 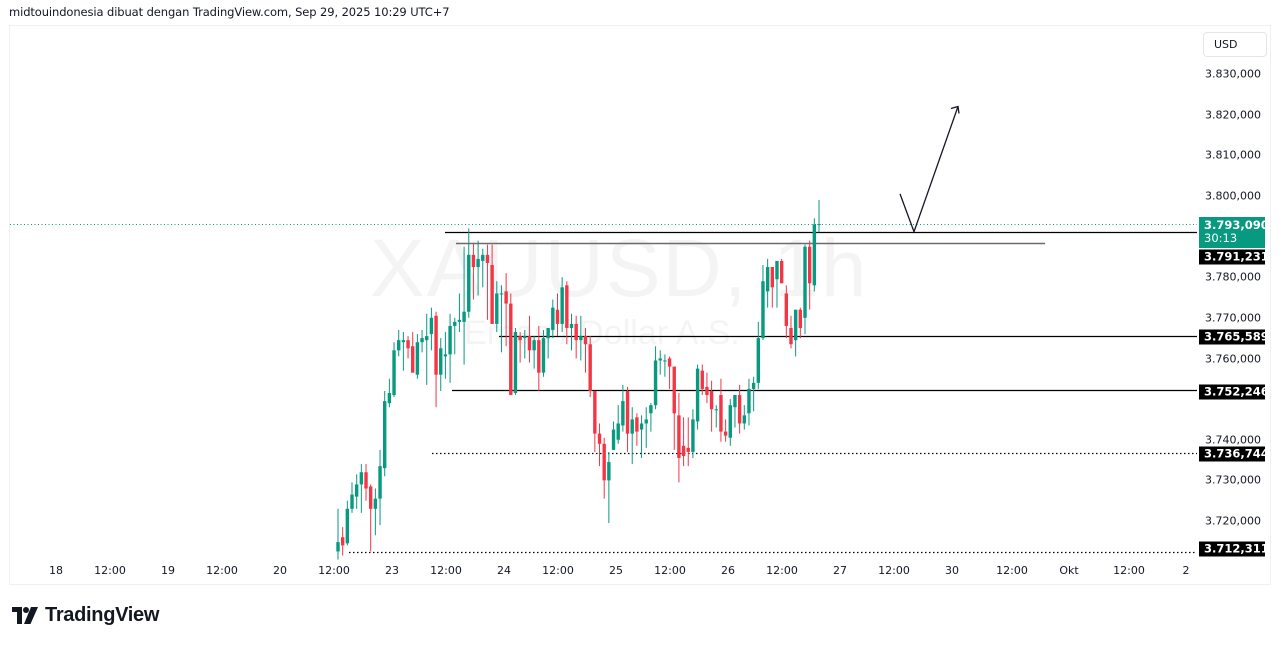 I want to click on time-tick-label: 23, so click(x=392, y=570).